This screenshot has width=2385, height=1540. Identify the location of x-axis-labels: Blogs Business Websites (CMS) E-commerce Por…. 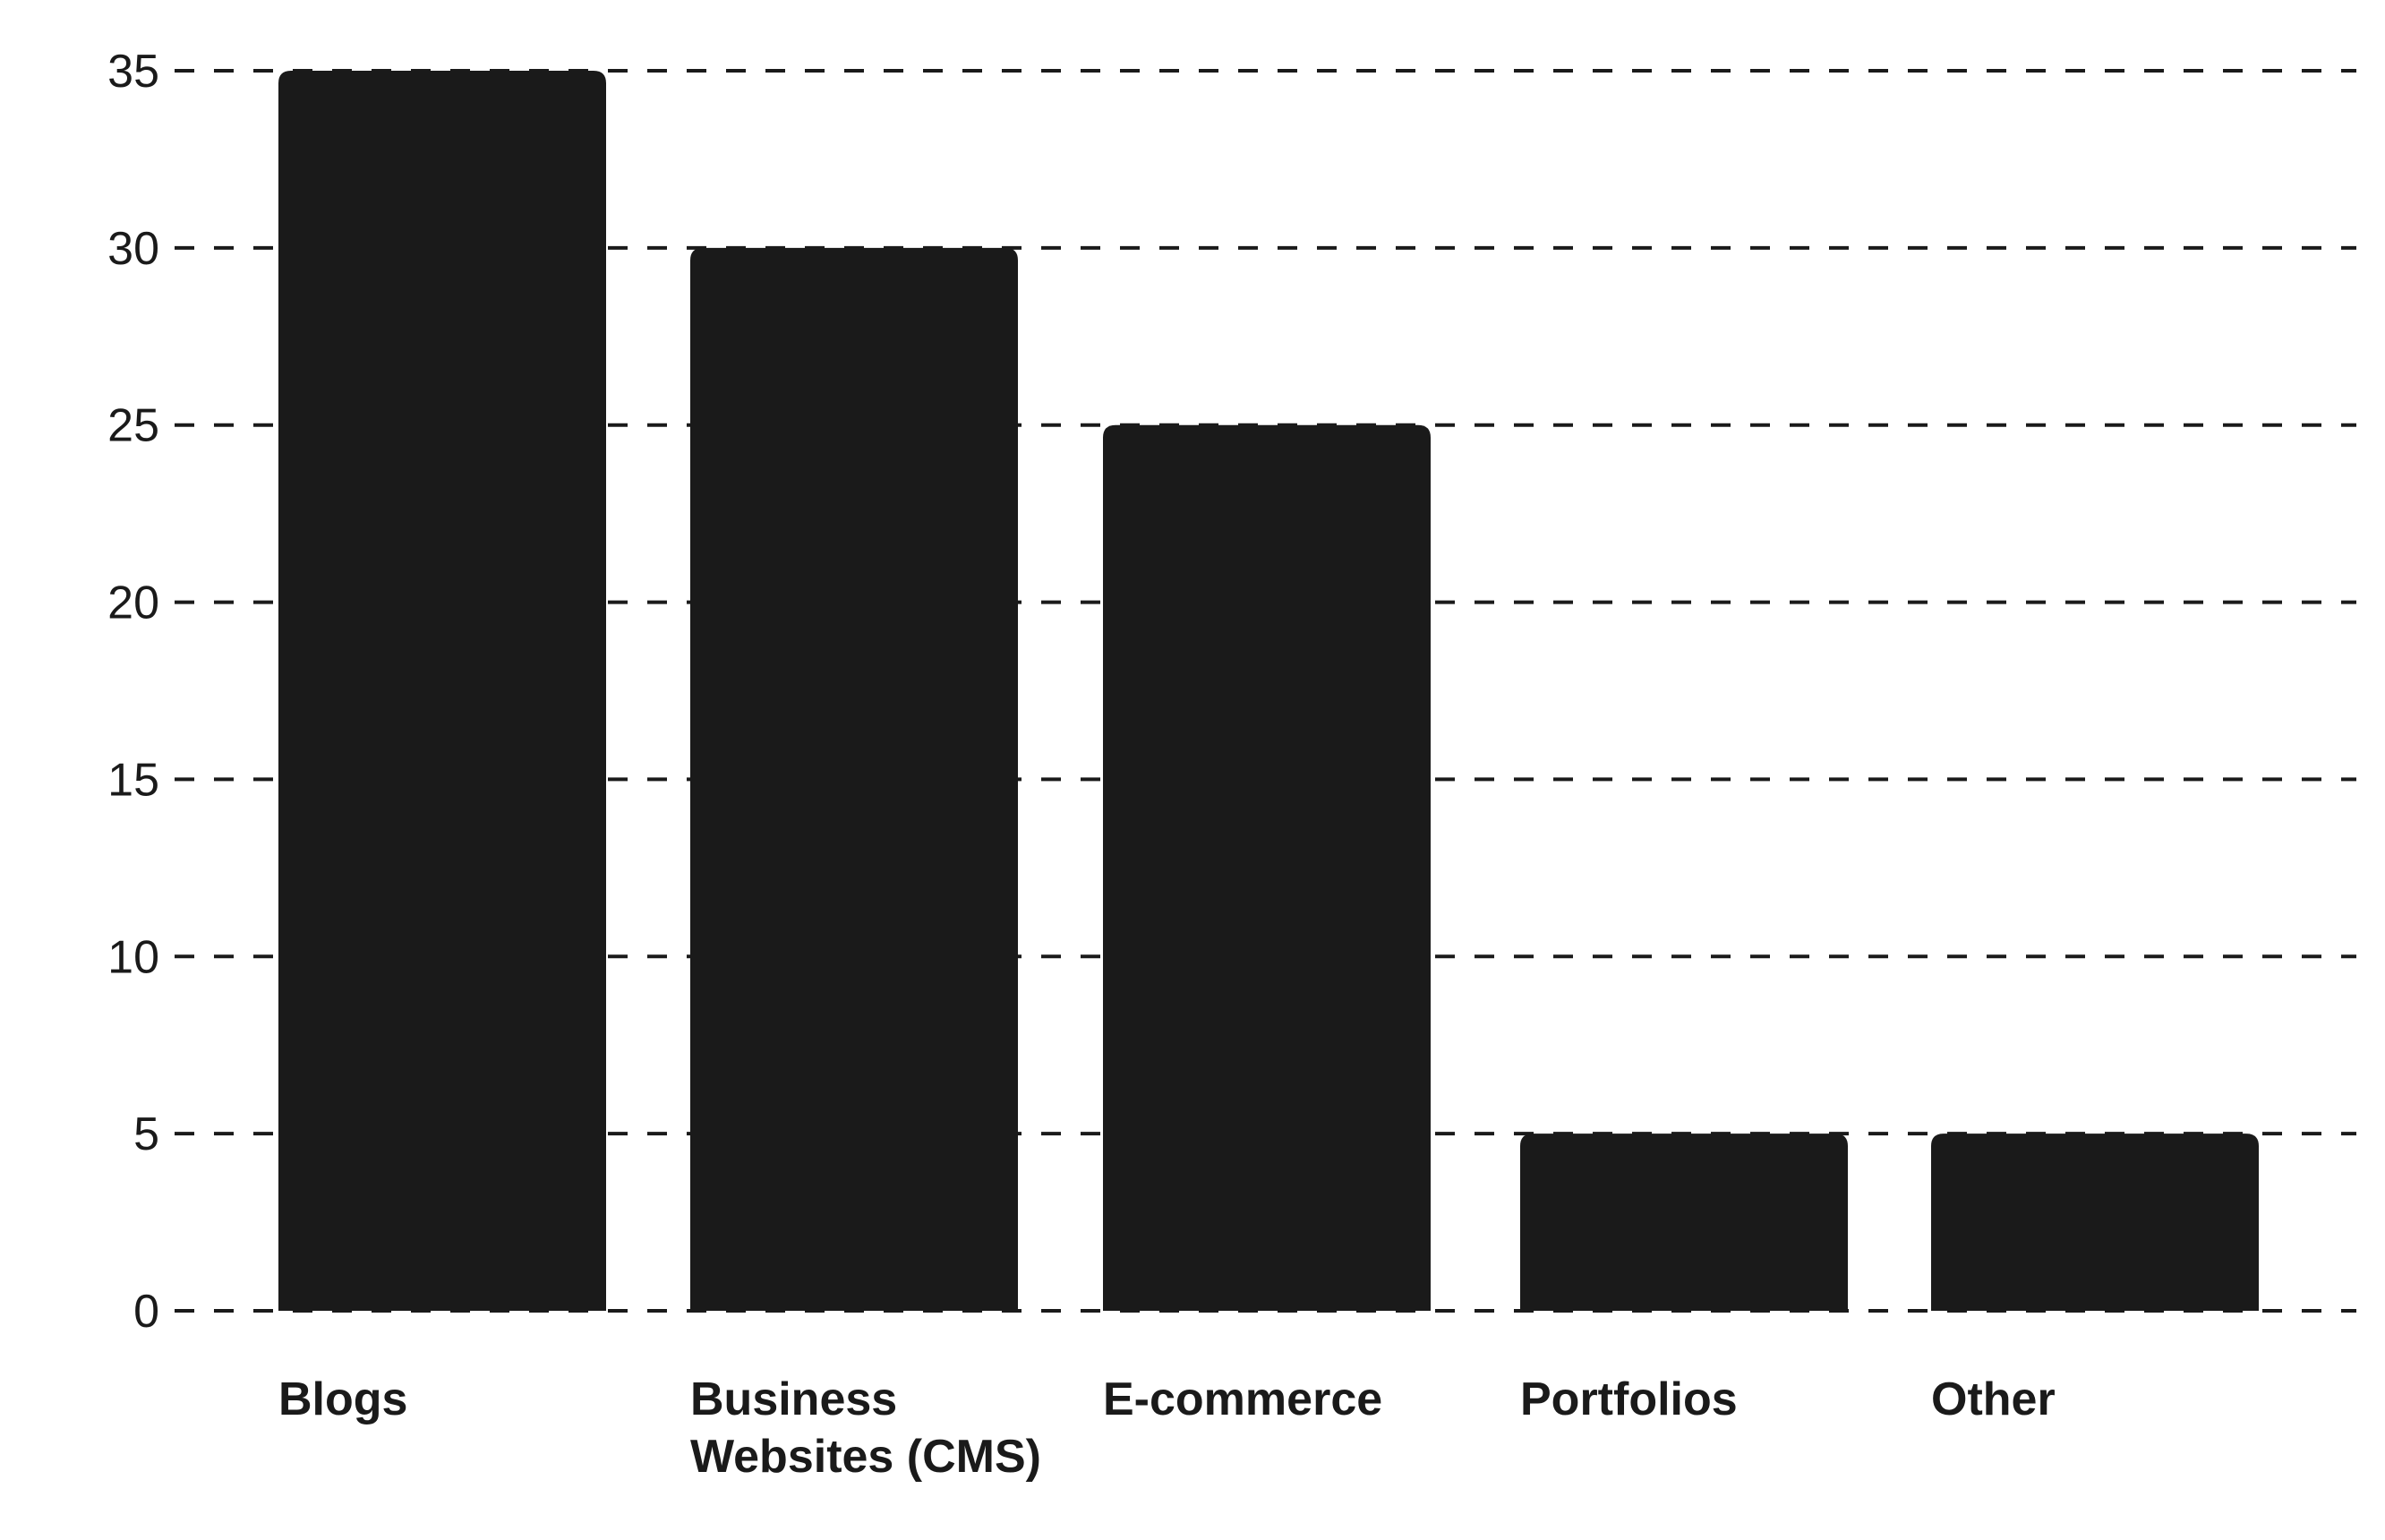
(1167, 1428).